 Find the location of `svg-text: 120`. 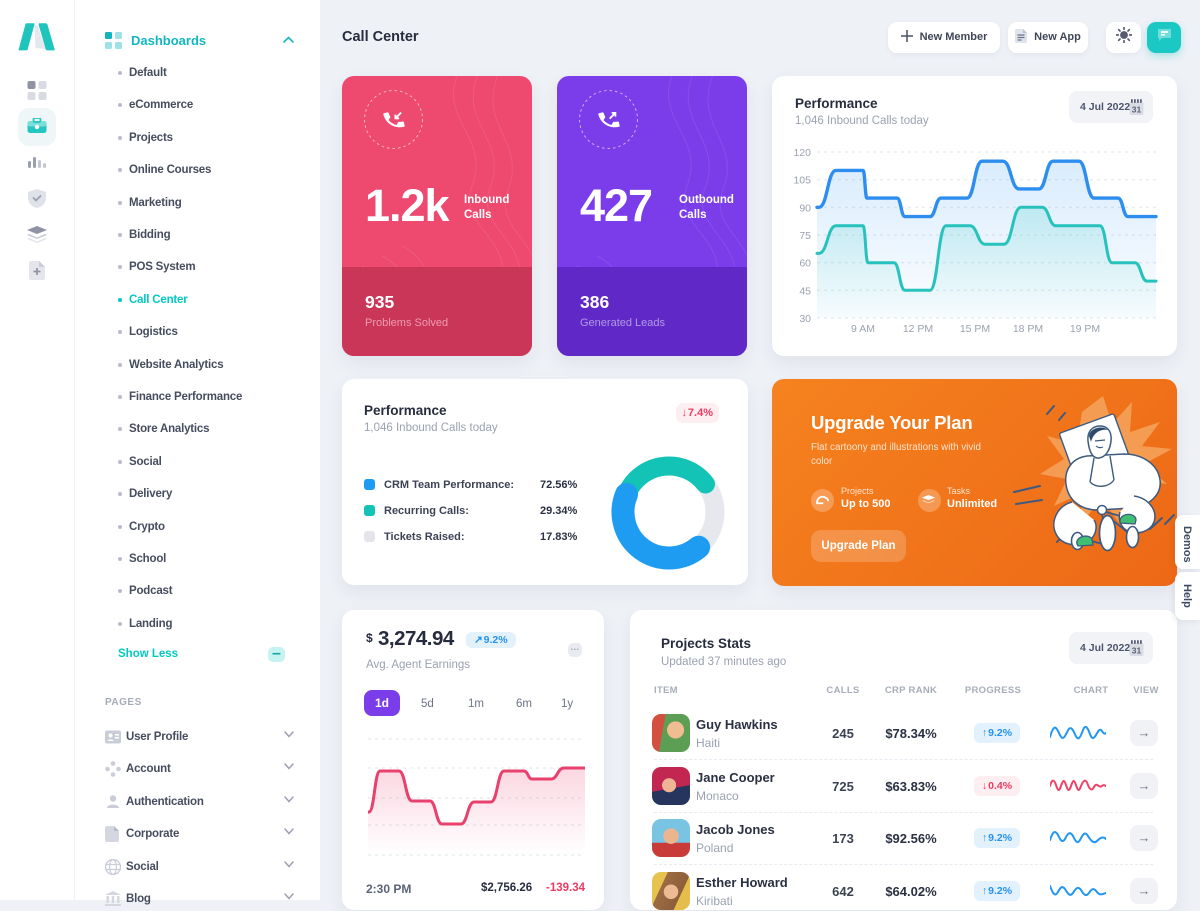

svg-text: 120 is located at coordinates (802, 153).